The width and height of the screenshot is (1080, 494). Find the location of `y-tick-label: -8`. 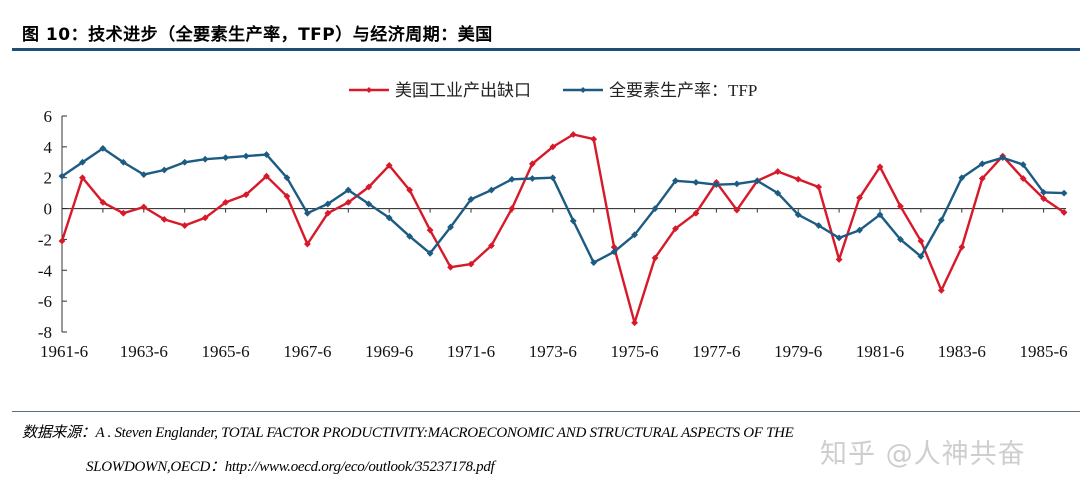

y-tick-label: -8 is located at coordinates (45, 332).